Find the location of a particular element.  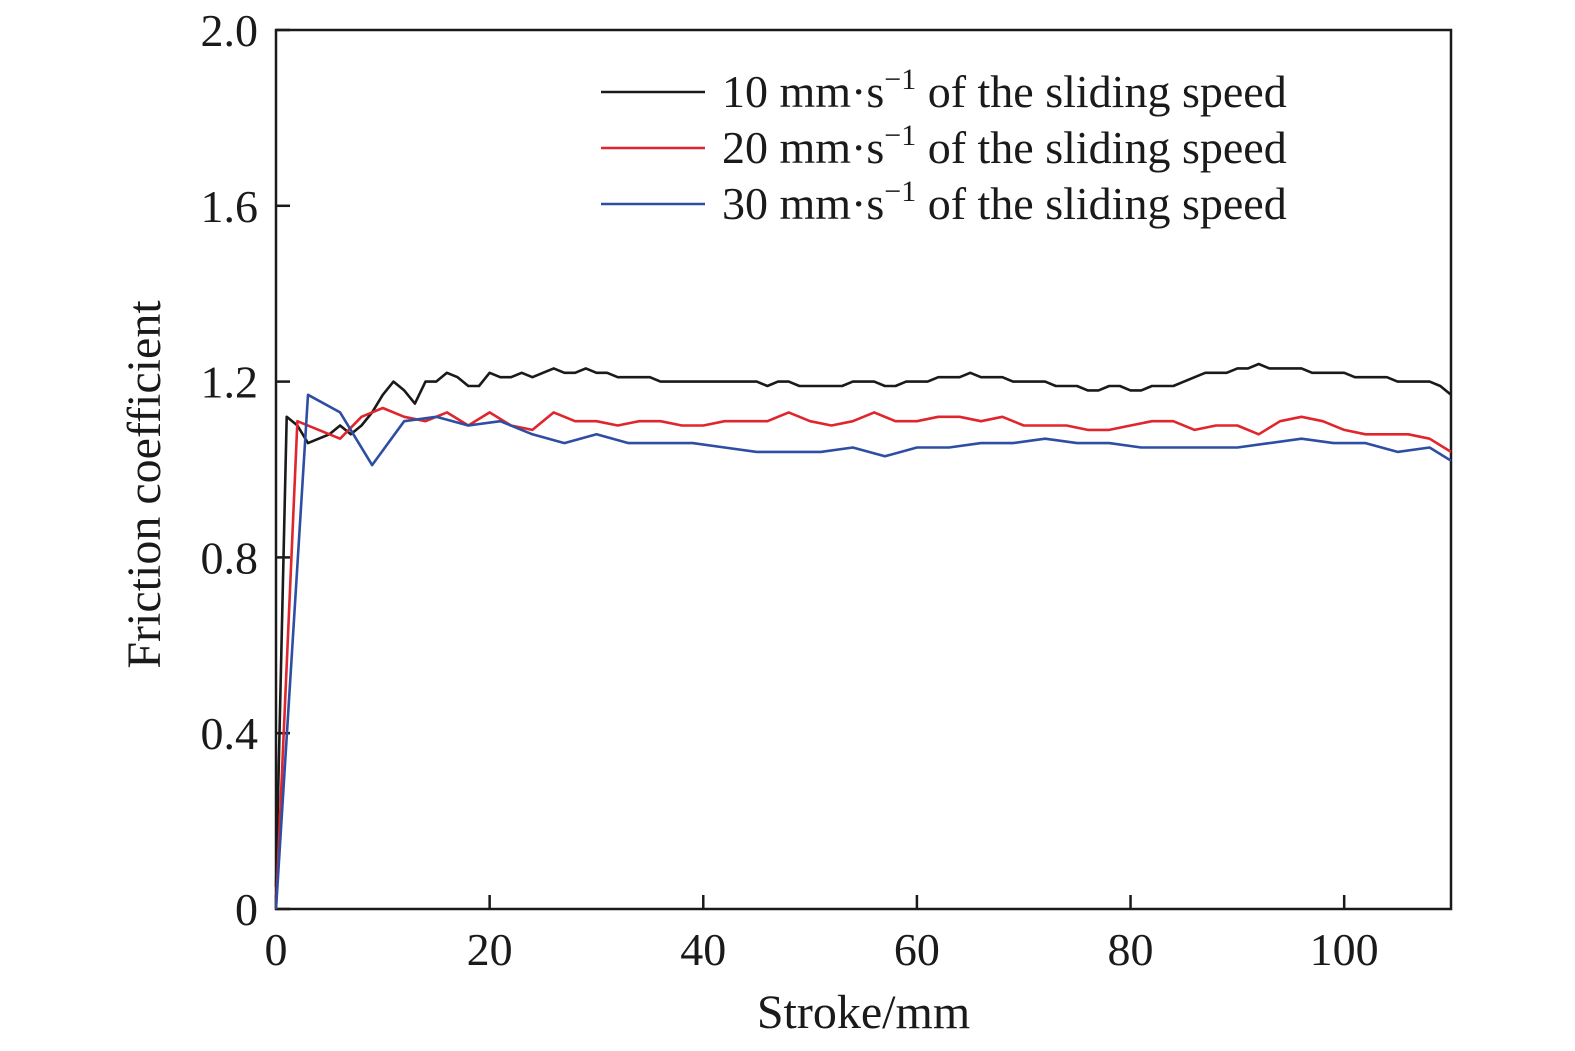

x-tick-label: 20 is located at coordinates (490, 949).